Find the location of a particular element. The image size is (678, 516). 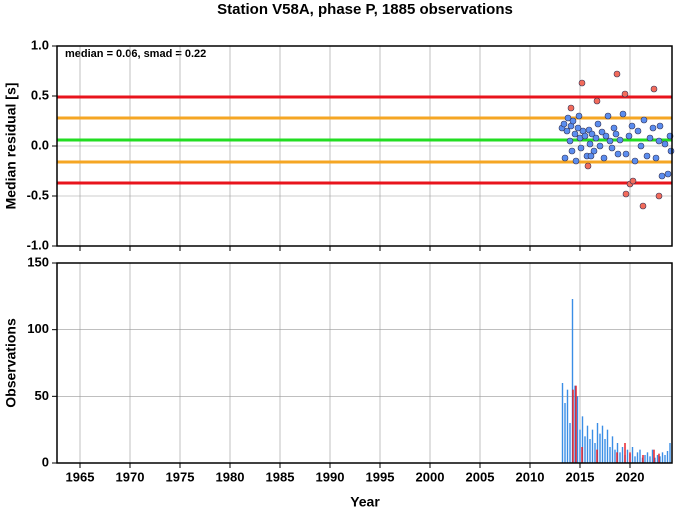

y-tick-label: 100 is located at coordinates (38, 328).